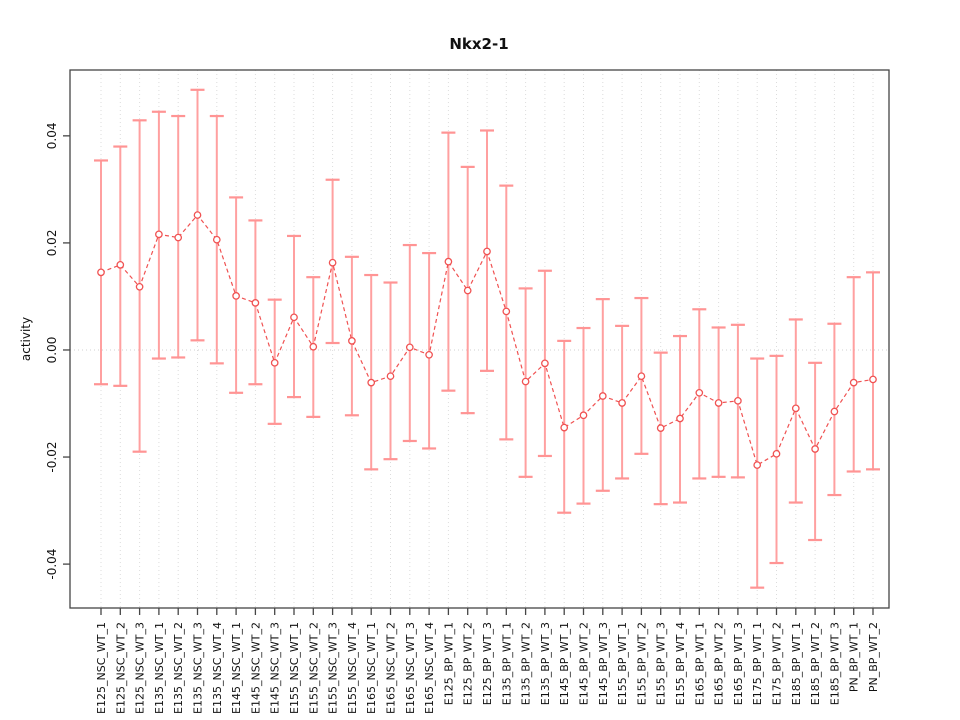 Image resolution: width=960 pixels, height=720 pixels. Describe the element at coordinates (371, 668) in the screenshot. I see `x-tick-label: E165_NSC_WT_1` at that location.